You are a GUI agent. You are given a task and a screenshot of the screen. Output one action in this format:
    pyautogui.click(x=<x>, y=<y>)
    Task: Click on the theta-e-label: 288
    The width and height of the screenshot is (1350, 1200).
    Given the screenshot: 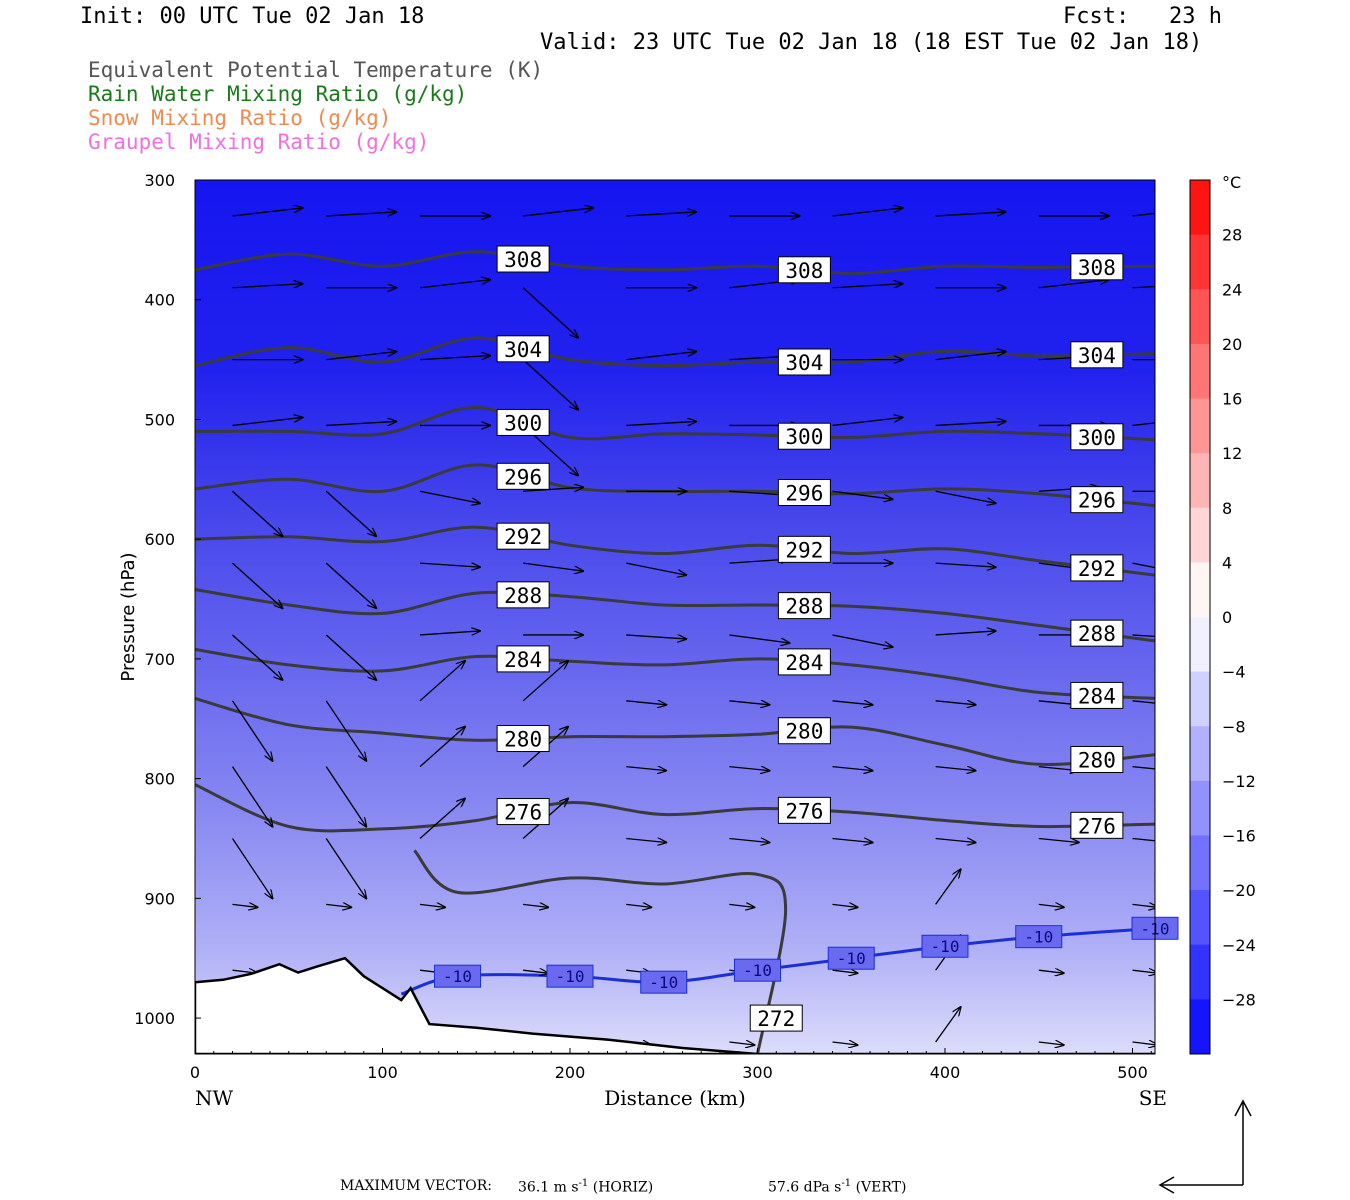 What is the action you would take?
    pyautogui.click(x=523, y=596)
    